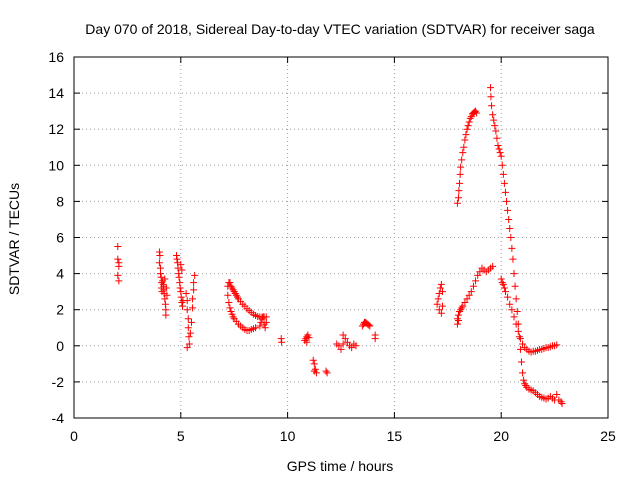  Describe the element at coordinates (58, 418) in the screenshot. I see `y-tick-label: -4` at that location.